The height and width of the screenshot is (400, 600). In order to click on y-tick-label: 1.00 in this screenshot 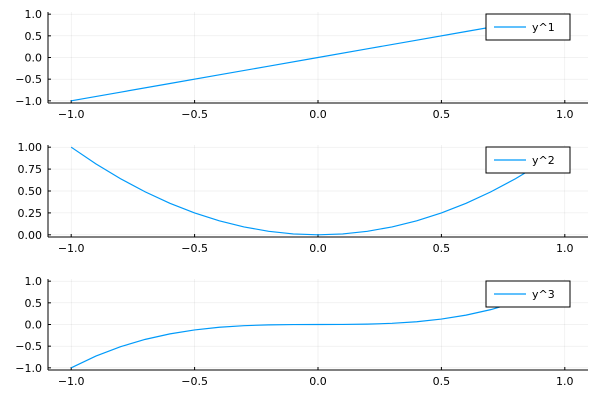, I will do `click(30, 147)`.